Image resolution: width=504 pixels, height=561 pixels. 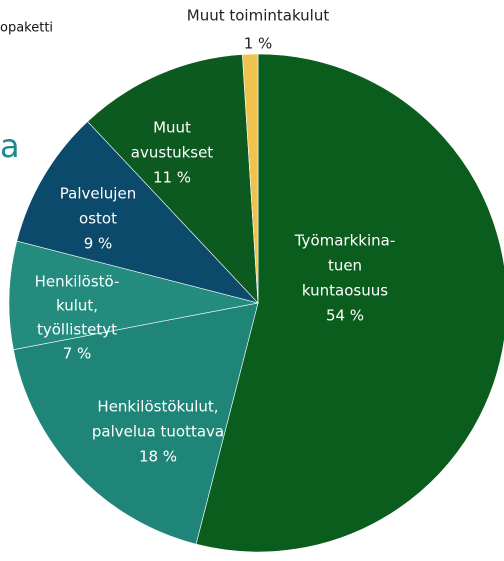 I want to click on slice-label: ostot, so click(x=98, y=219).